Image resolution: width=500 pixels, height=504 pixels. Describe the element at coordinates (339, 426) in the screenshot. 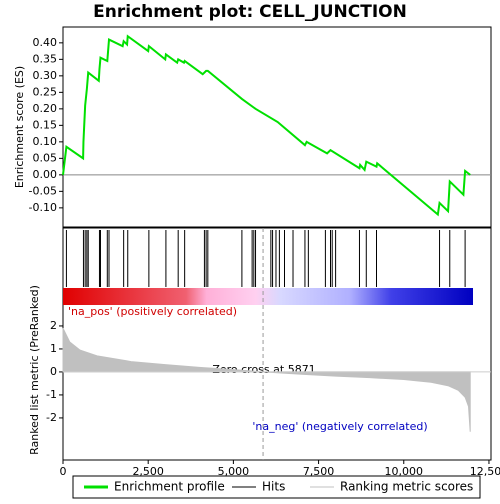

I see `annotation: 'na_neg' (negatively correlated)` at that location.